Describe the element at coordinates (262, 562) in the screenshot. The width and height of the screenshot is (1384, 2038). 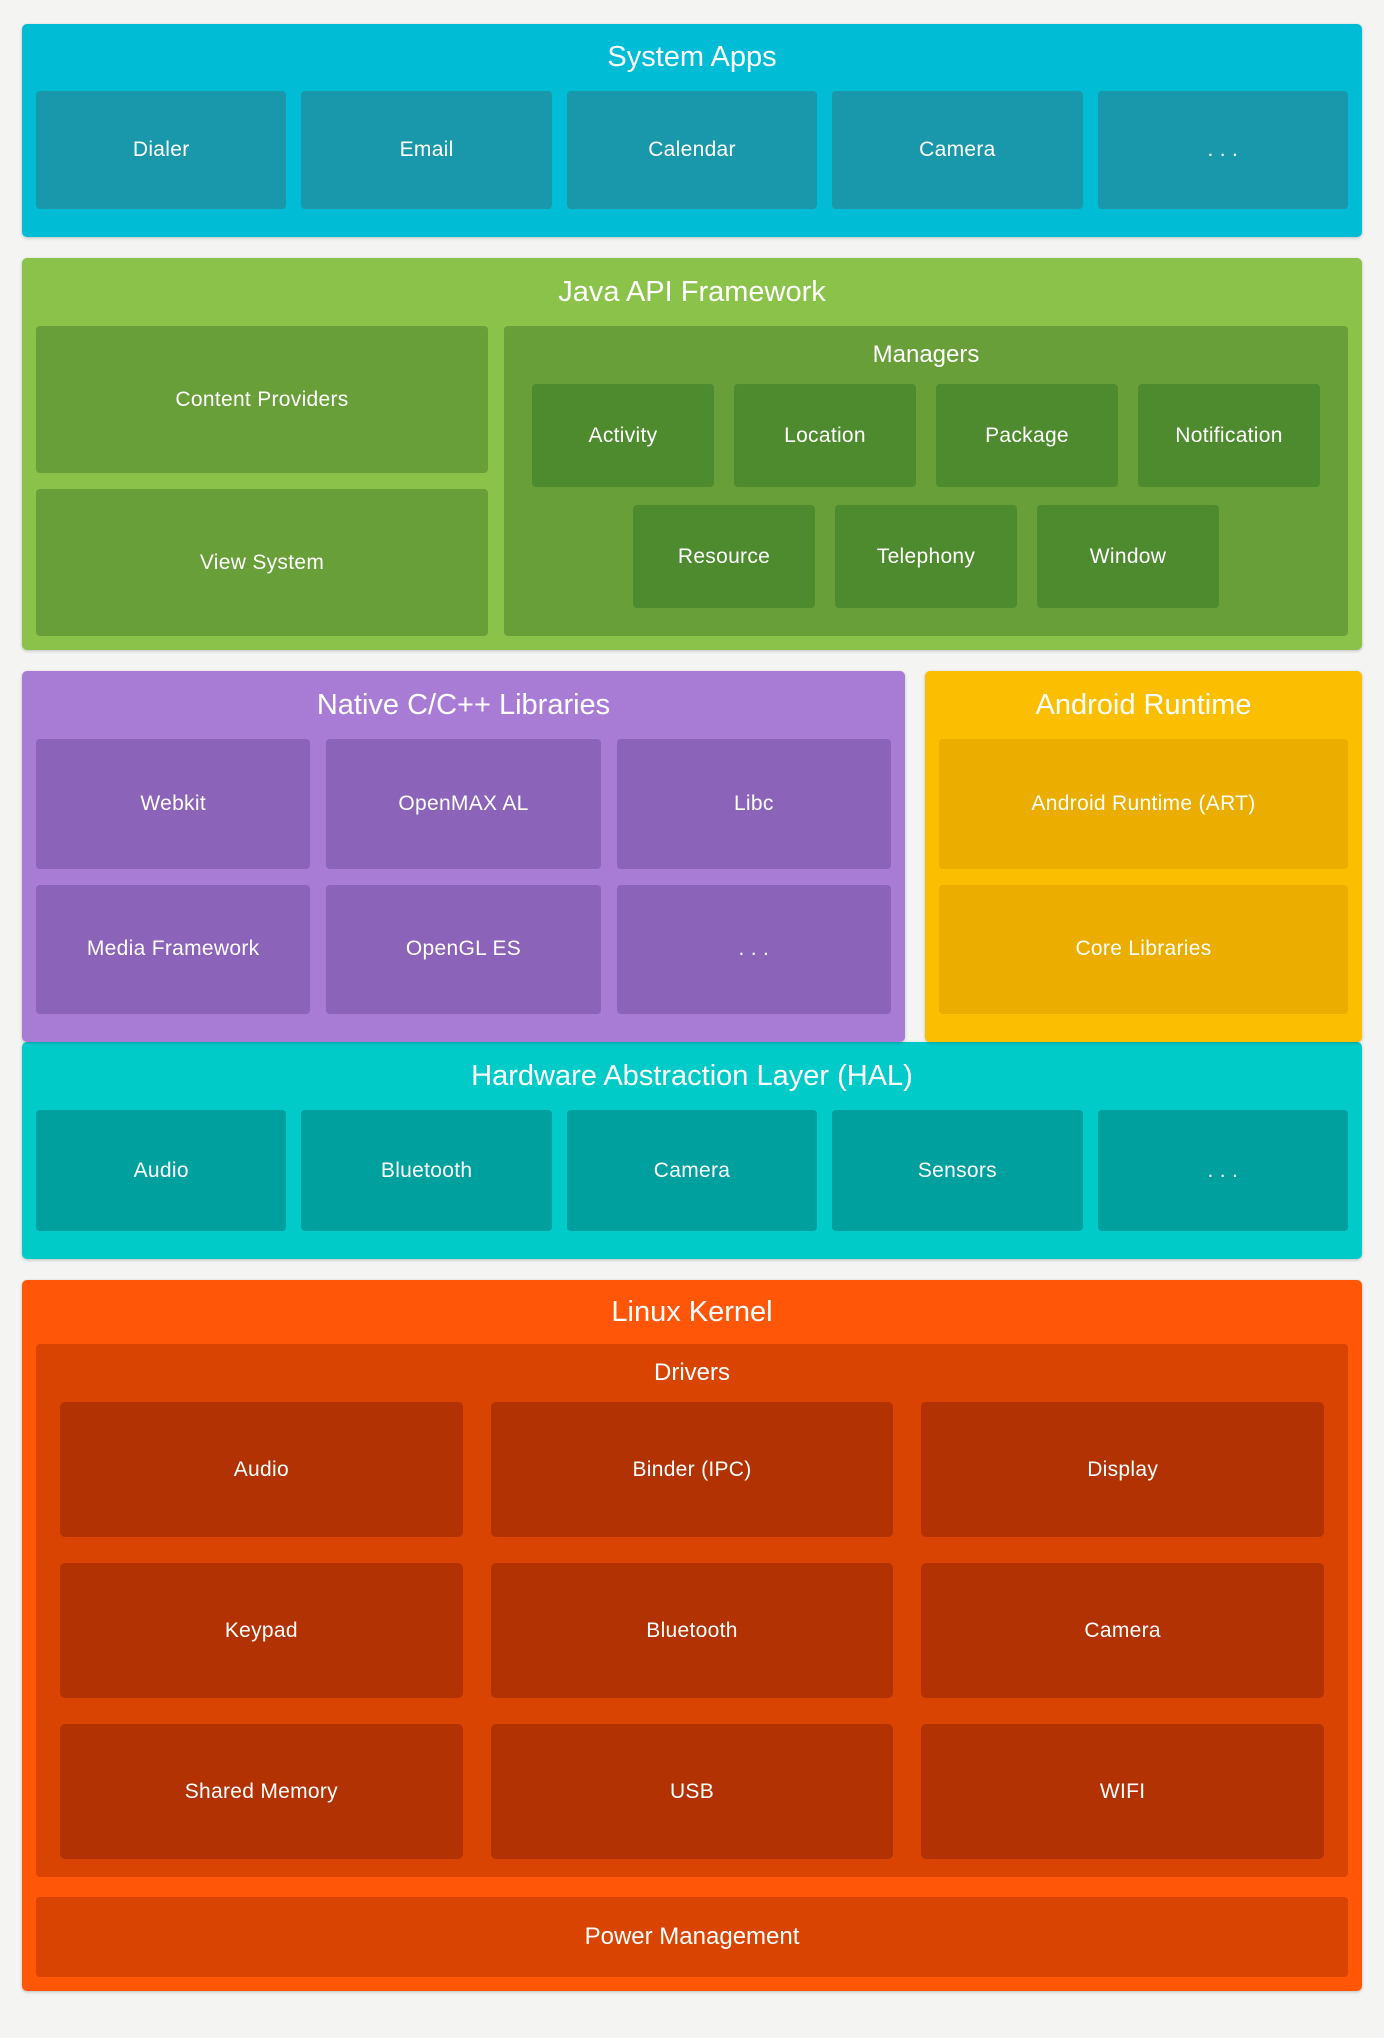
I see `box-view-system: View System` at that location.